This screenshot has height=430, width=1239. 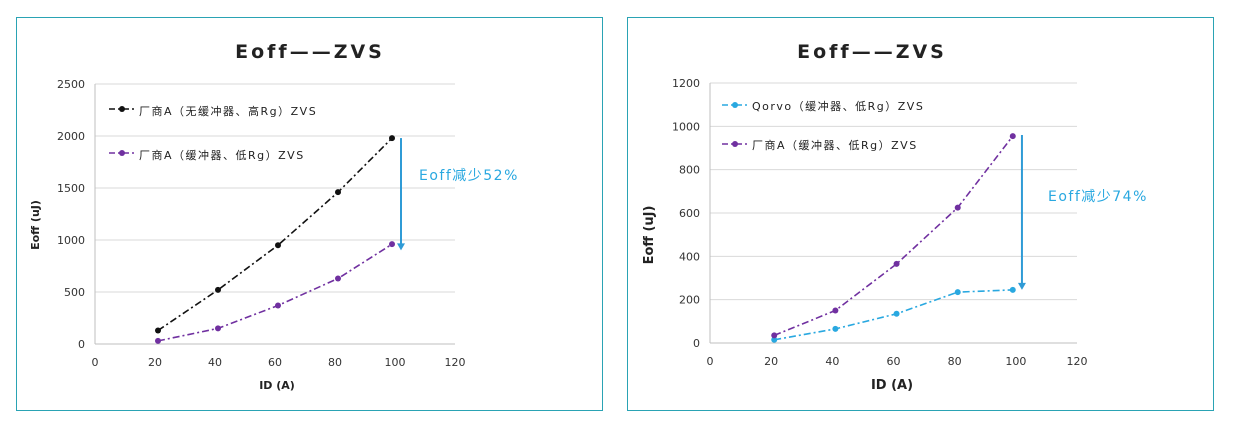 I want to click on y-tick-label: 200, so click(x=689, y=300).